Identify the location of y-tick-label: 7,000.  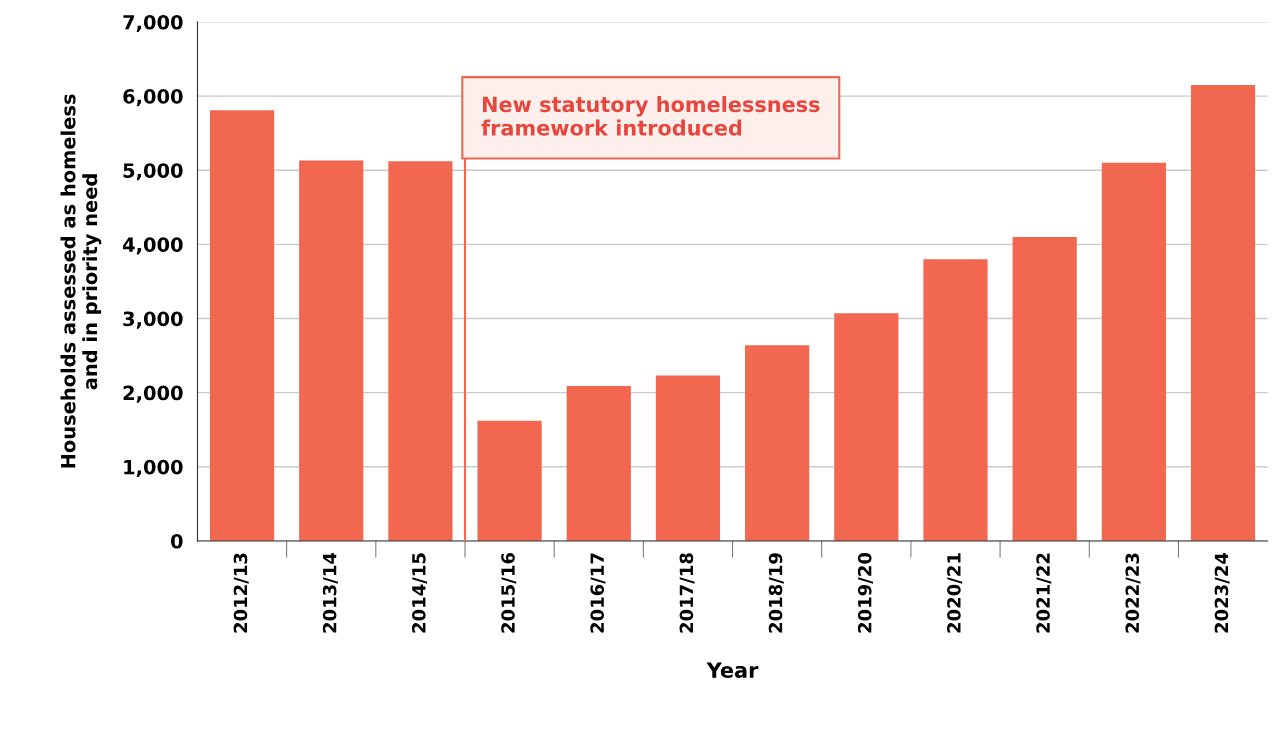
(153, 23).